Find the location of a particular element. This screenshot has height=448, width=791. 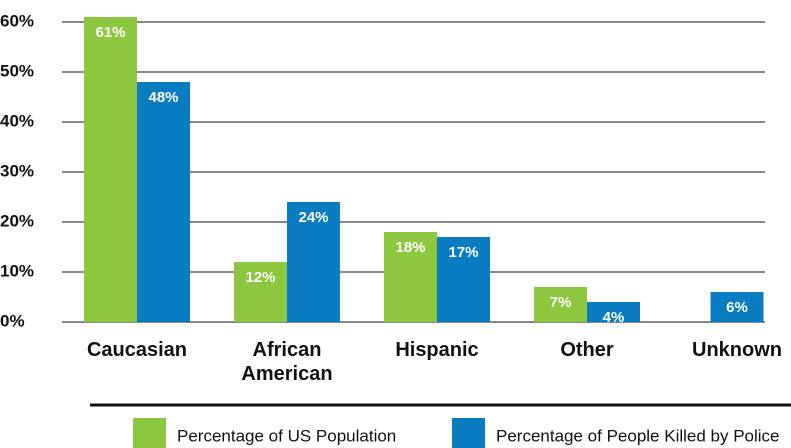

value-label: 6% is located at coordinates (737, 307).